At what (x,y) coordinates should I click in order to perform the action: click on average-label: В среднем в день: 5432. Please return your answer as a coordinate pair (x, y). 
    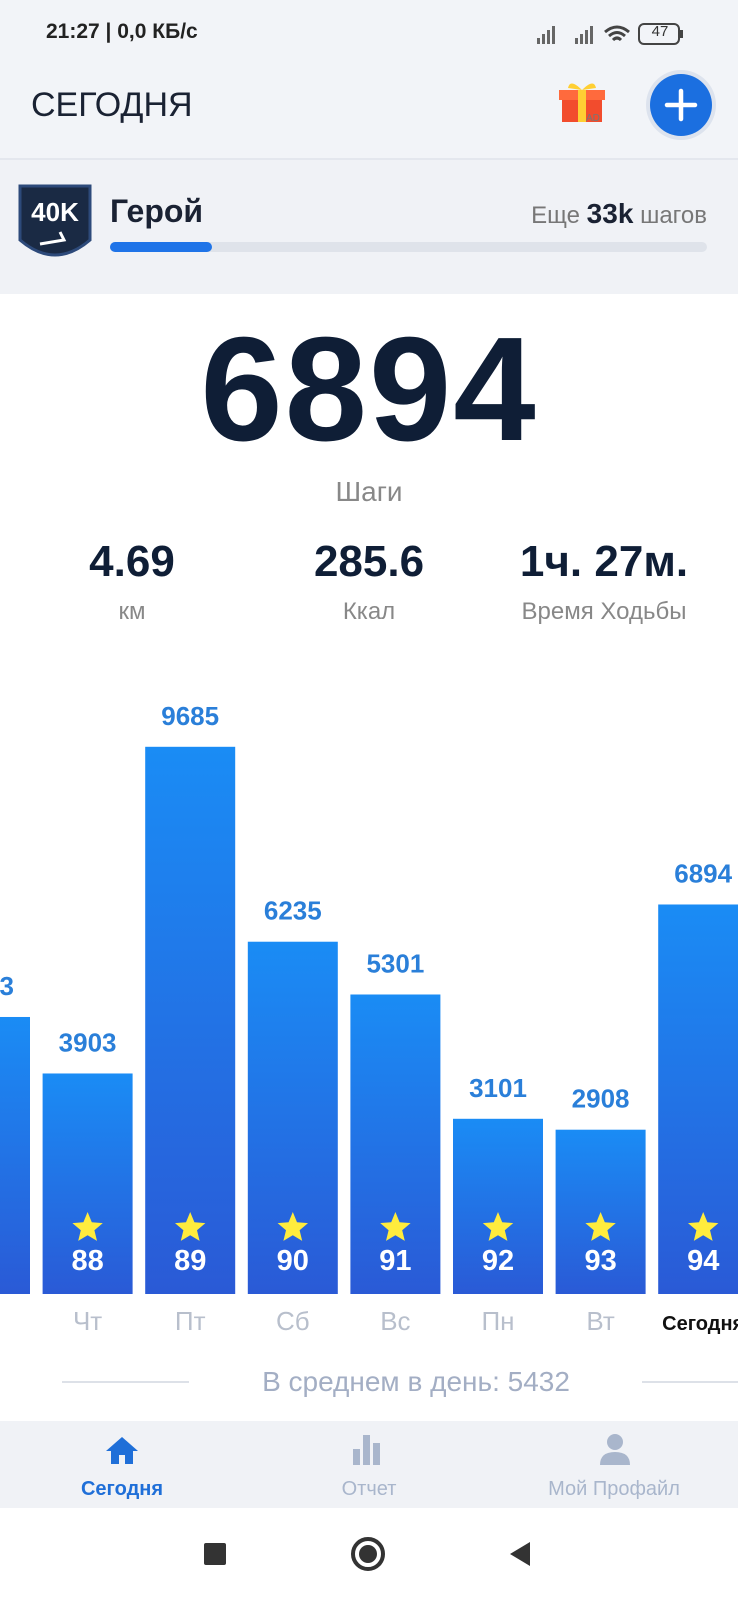
    Looking at the image, I should click on (416, 1381).